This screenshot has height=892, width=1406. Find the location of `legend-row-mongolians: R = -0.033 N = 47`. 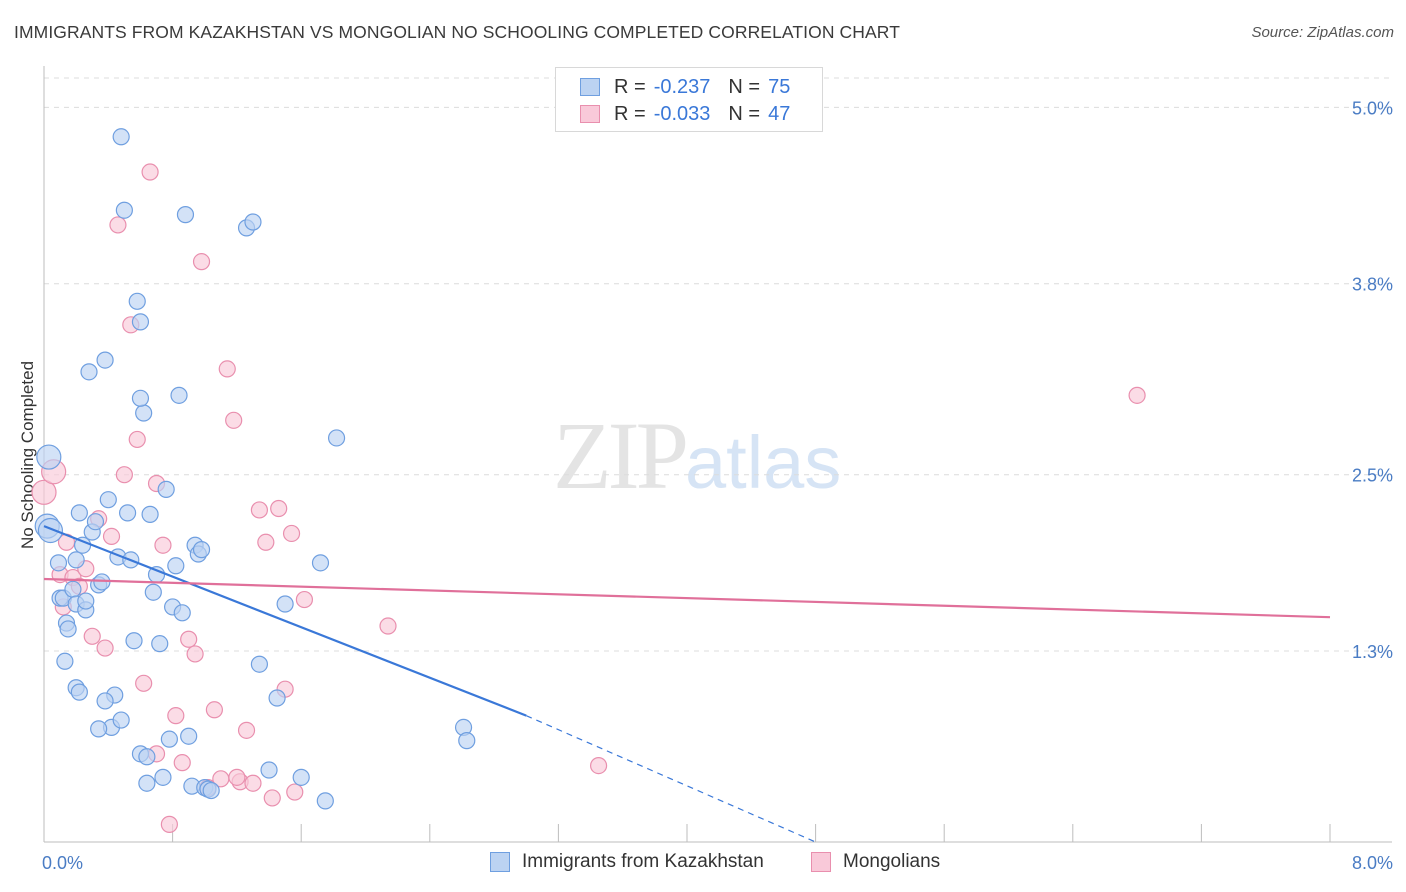

legend-row-mongolians: R = -0.033 N = 47 is located at coordinates (685, 114).